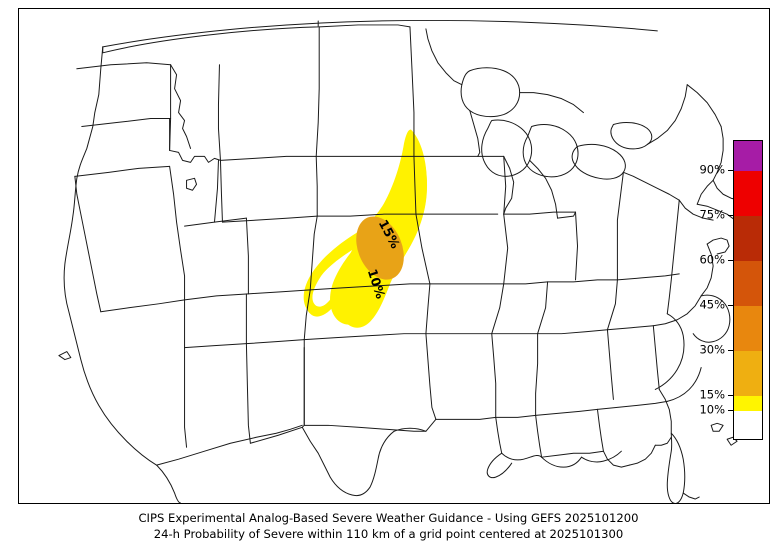 Image resolution: width=777 pixels, height=551 pixels. I want to click on colorbar: 90% 75% 60% 45% 30% 15% 10%, so click(731, 290).